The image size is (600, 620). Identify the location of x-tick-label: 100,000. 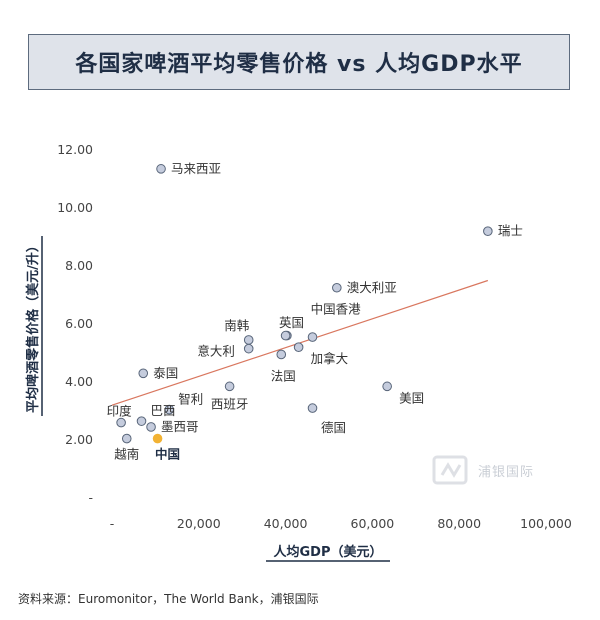
(546, 523).